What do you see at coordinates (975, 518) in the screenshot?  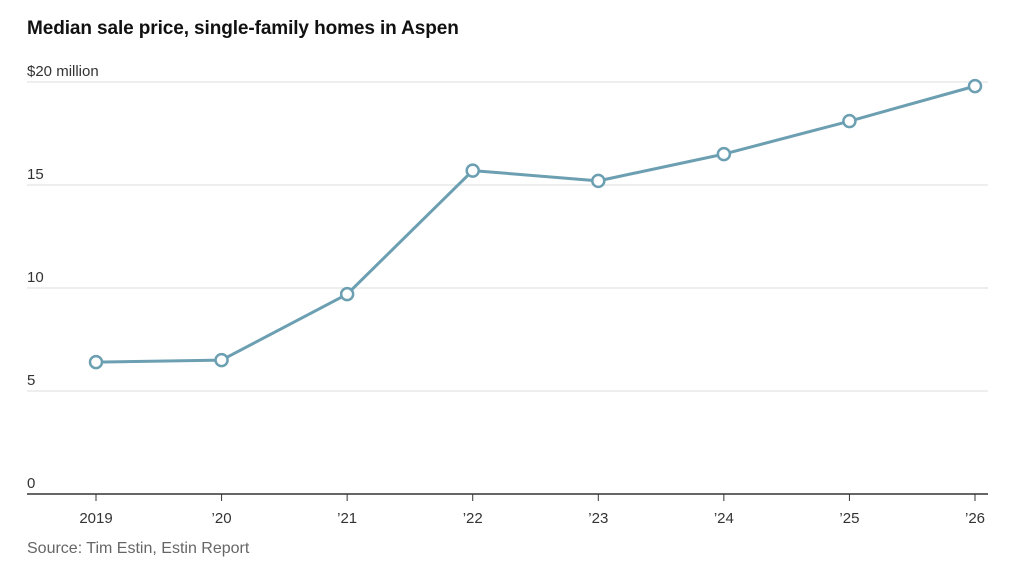 I see `x-tick-label: ’26` at bounding box center [975, 518].